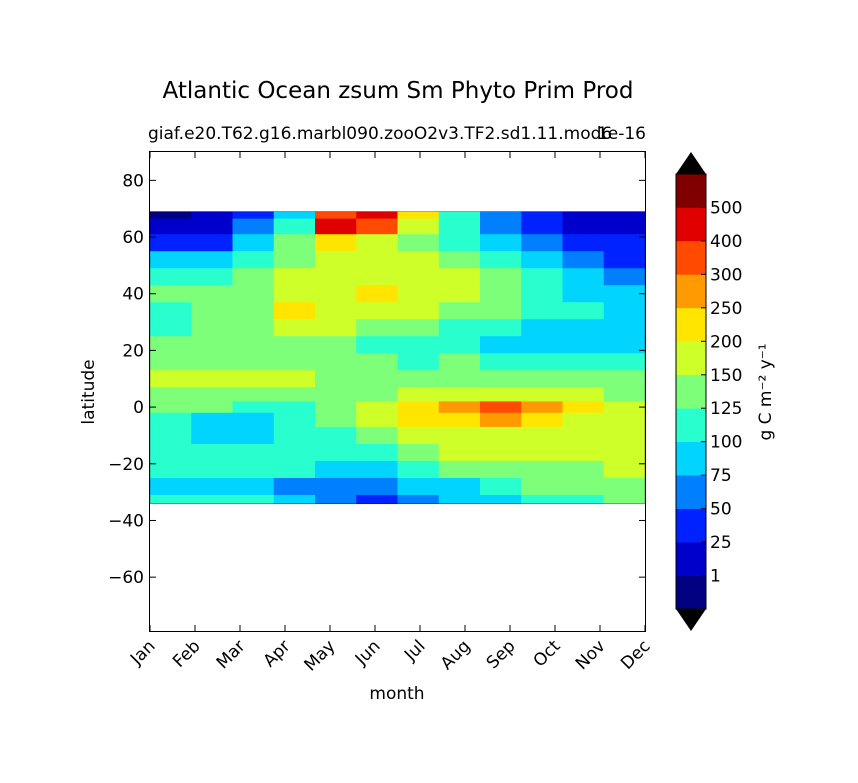  Describe the element at coordinates (621, 134) in the screenshot. I see `chart-subtitle-right: 1e-16` at that location.